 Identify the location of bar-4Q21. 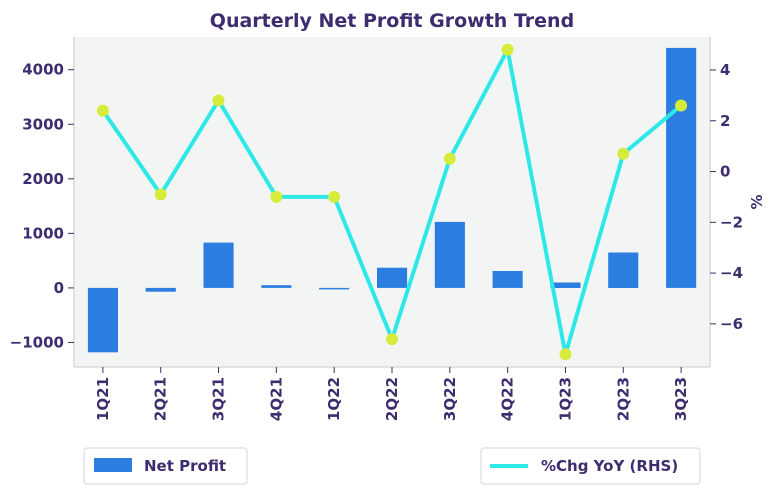
(276, 286).